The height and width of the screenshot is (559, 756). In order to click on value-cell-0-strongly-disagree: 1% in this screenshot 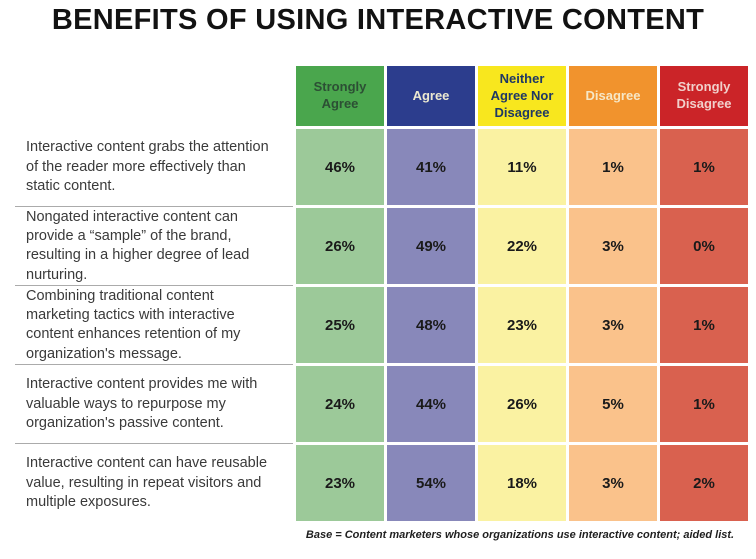, I will do `click(704, 167)`.